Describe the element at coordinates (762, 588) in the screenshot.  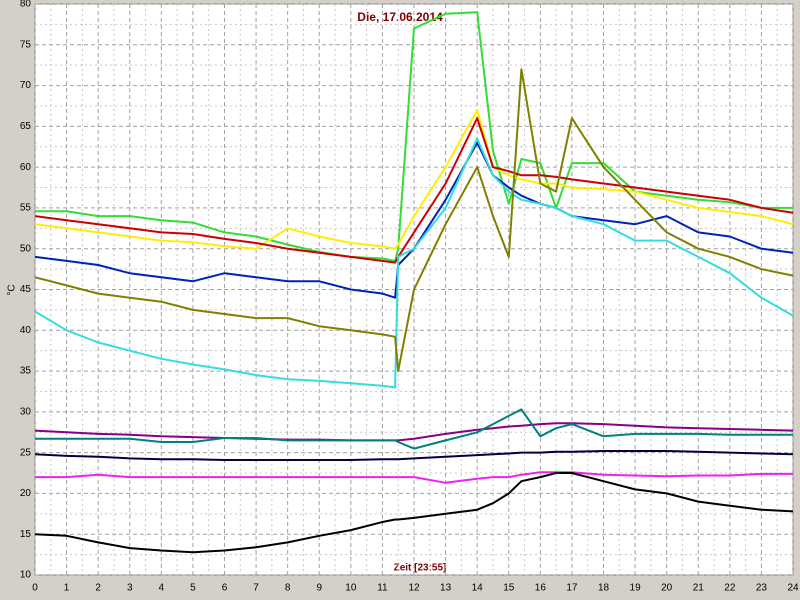
I see `x-tick-label: 23` at that location.